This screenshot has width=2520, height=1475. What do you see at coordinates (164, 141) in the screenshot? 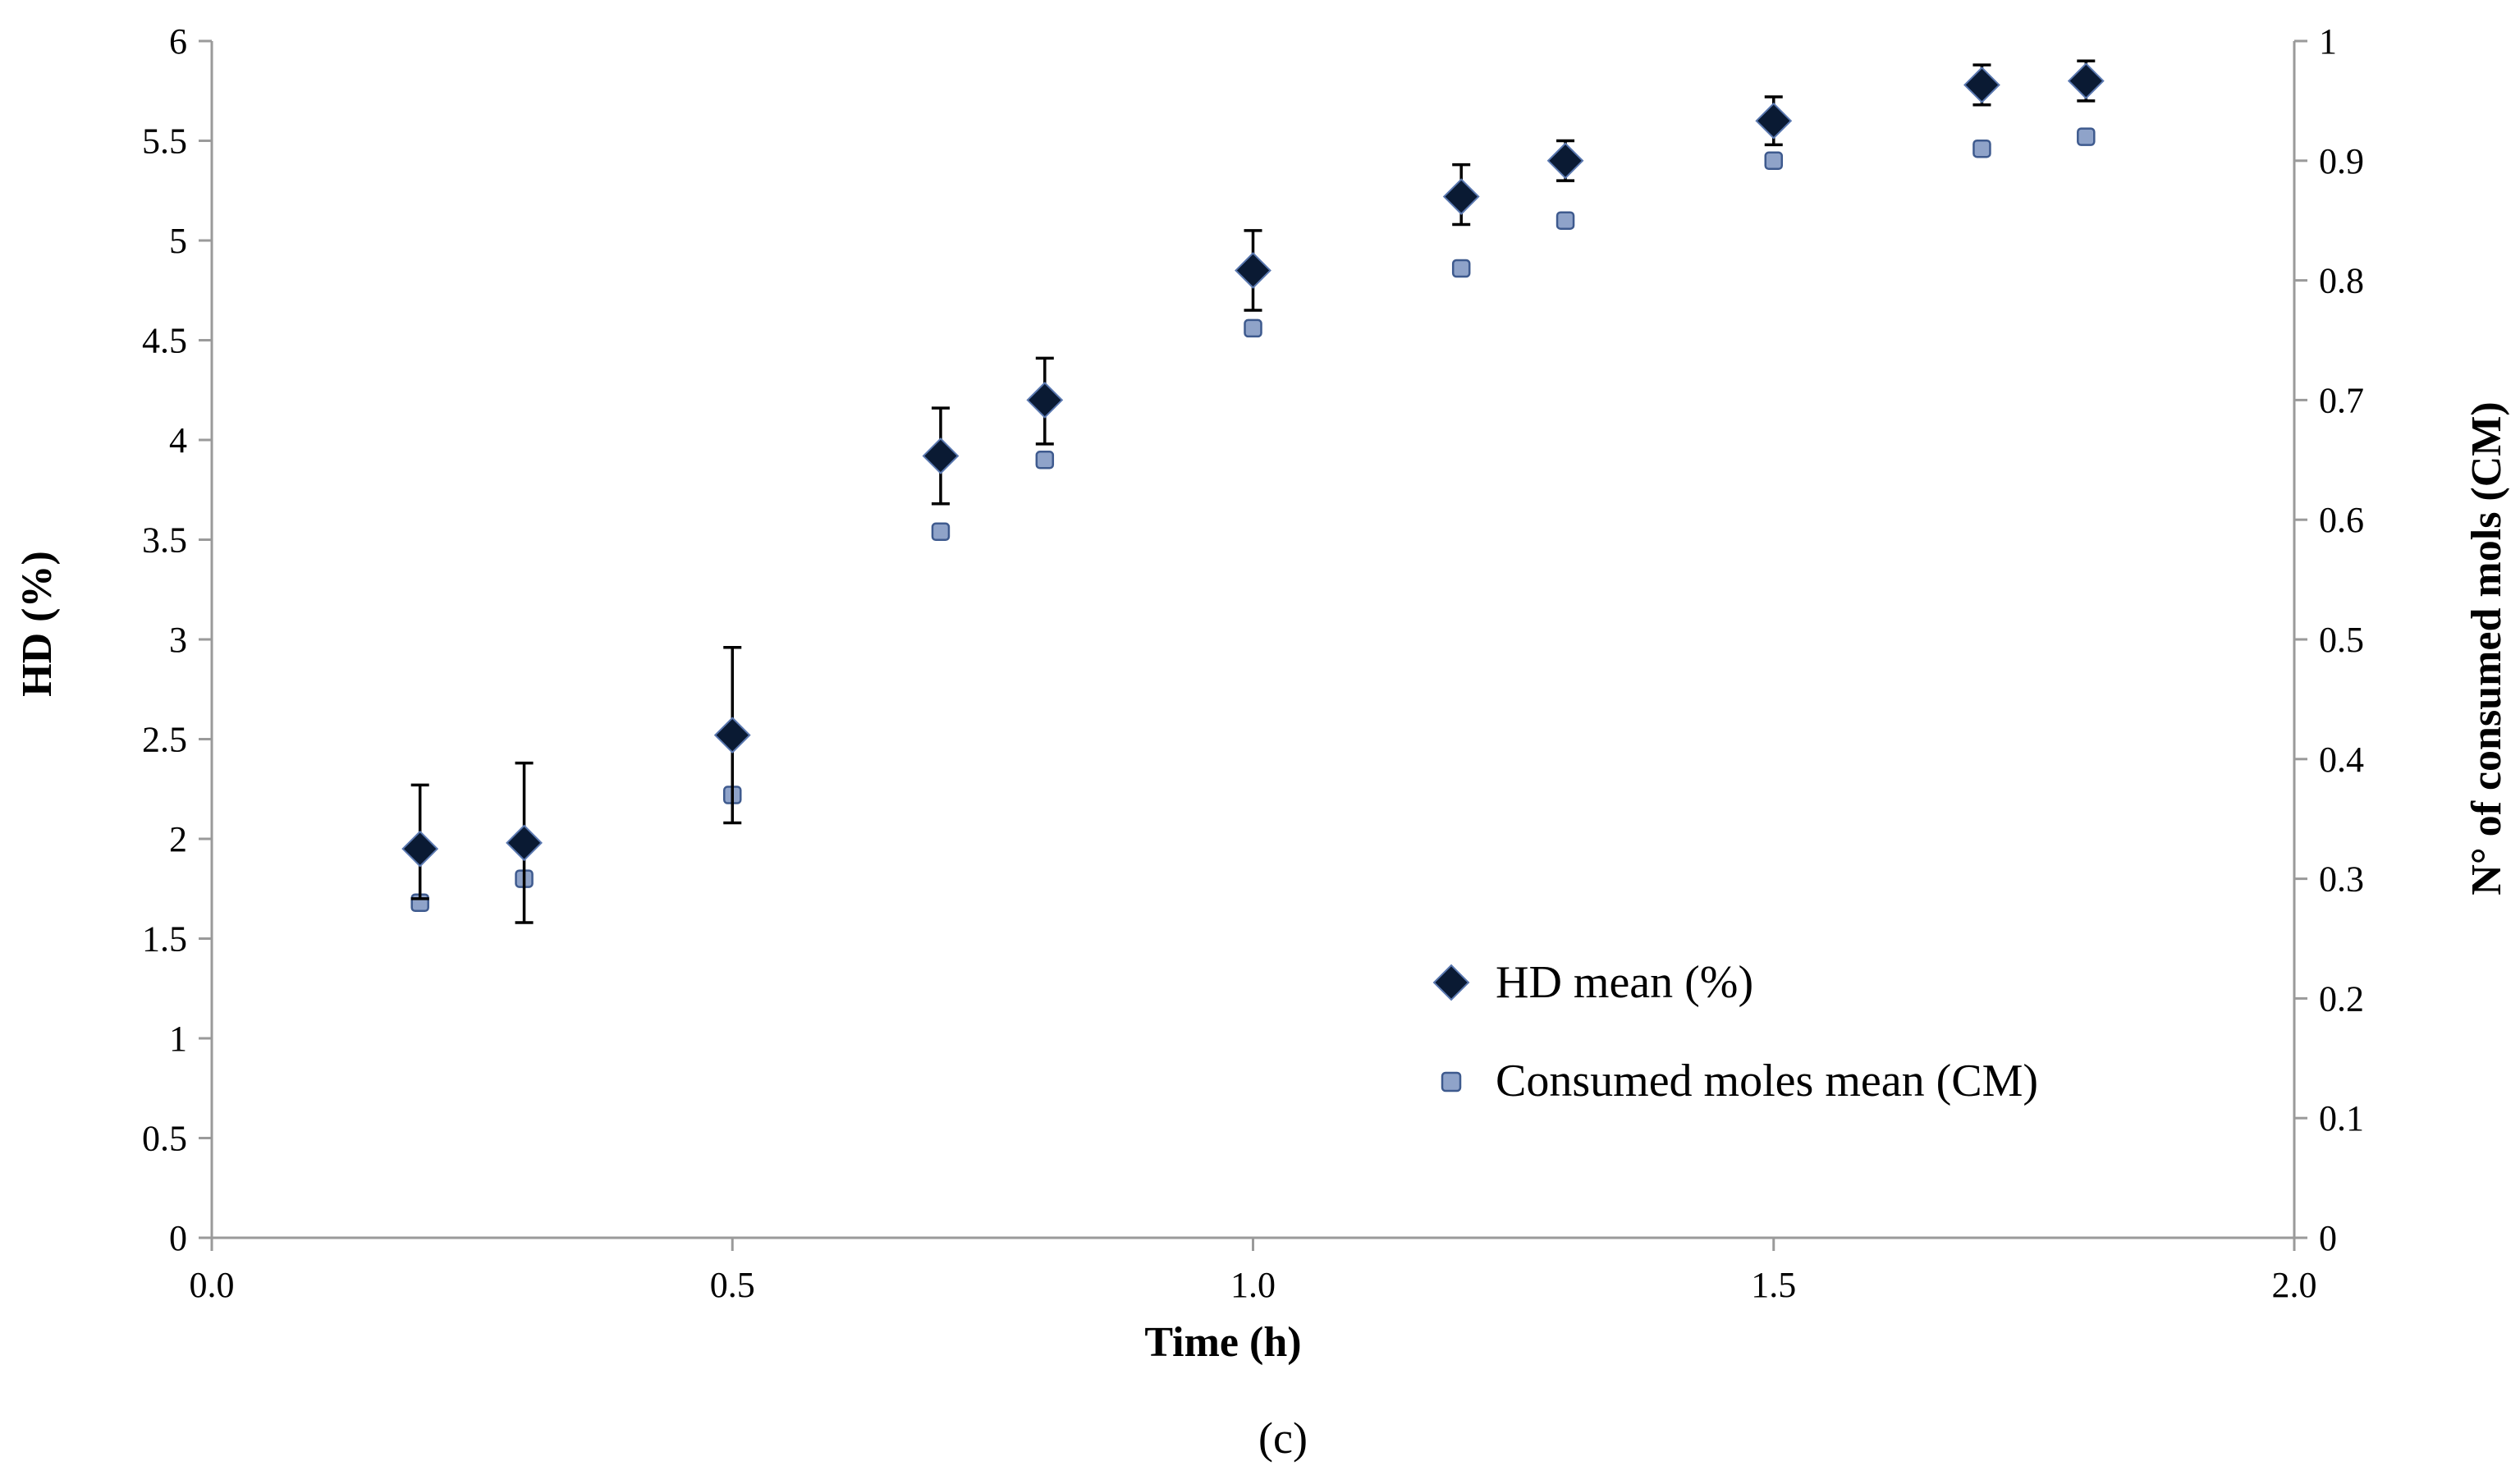
I see `y-left-tick-label: 5.5` at bounding box center [164, 141].